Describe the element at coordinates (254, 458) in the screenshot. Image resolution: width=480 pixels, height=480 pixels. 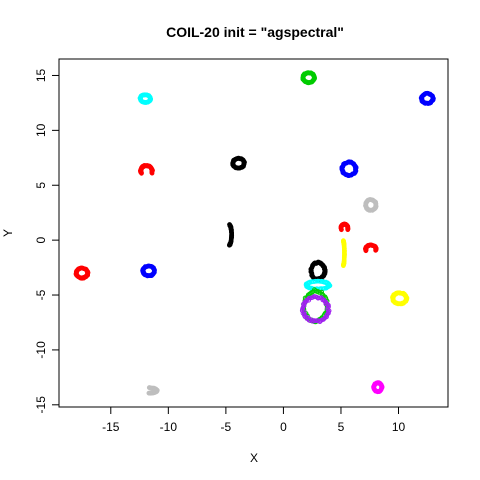
I see `x-axis-label: X` at that location.